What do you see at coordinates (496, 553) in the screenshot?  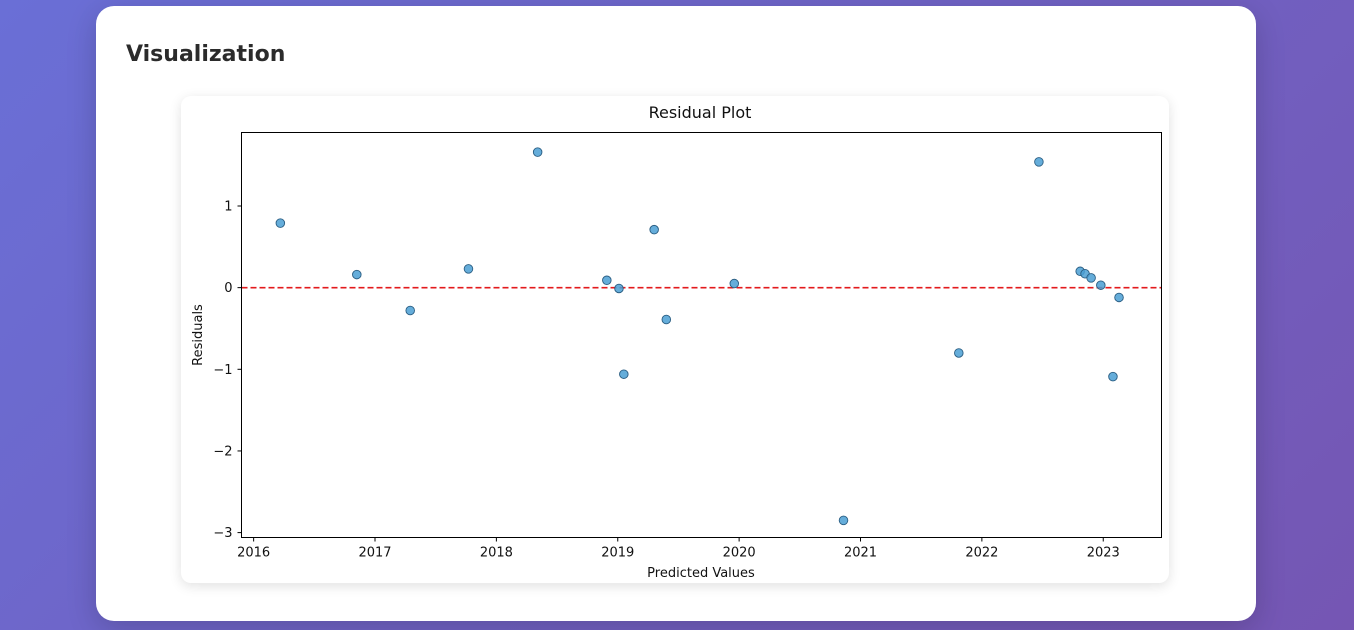 I see `x-tick-label-2018: 2018` at bounding box center [496, 553].